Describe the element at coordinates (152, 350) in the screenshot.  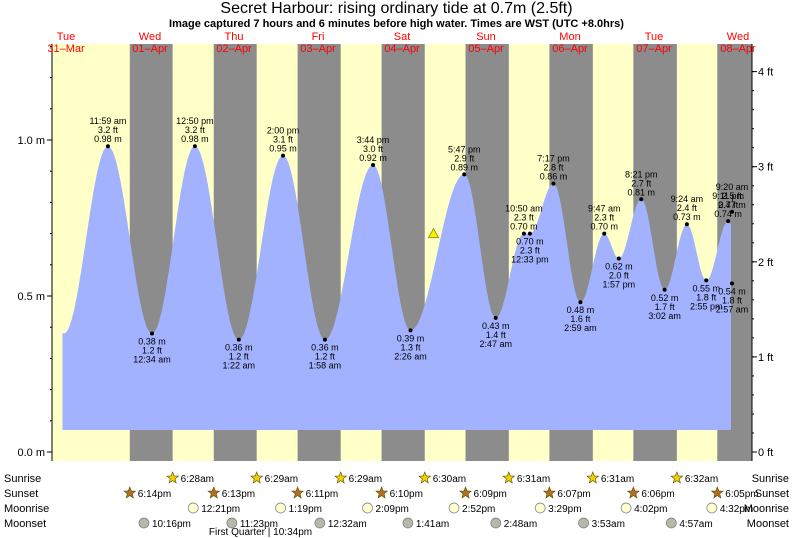
I see `tide-height-ft: 1.2 ft` at that location.